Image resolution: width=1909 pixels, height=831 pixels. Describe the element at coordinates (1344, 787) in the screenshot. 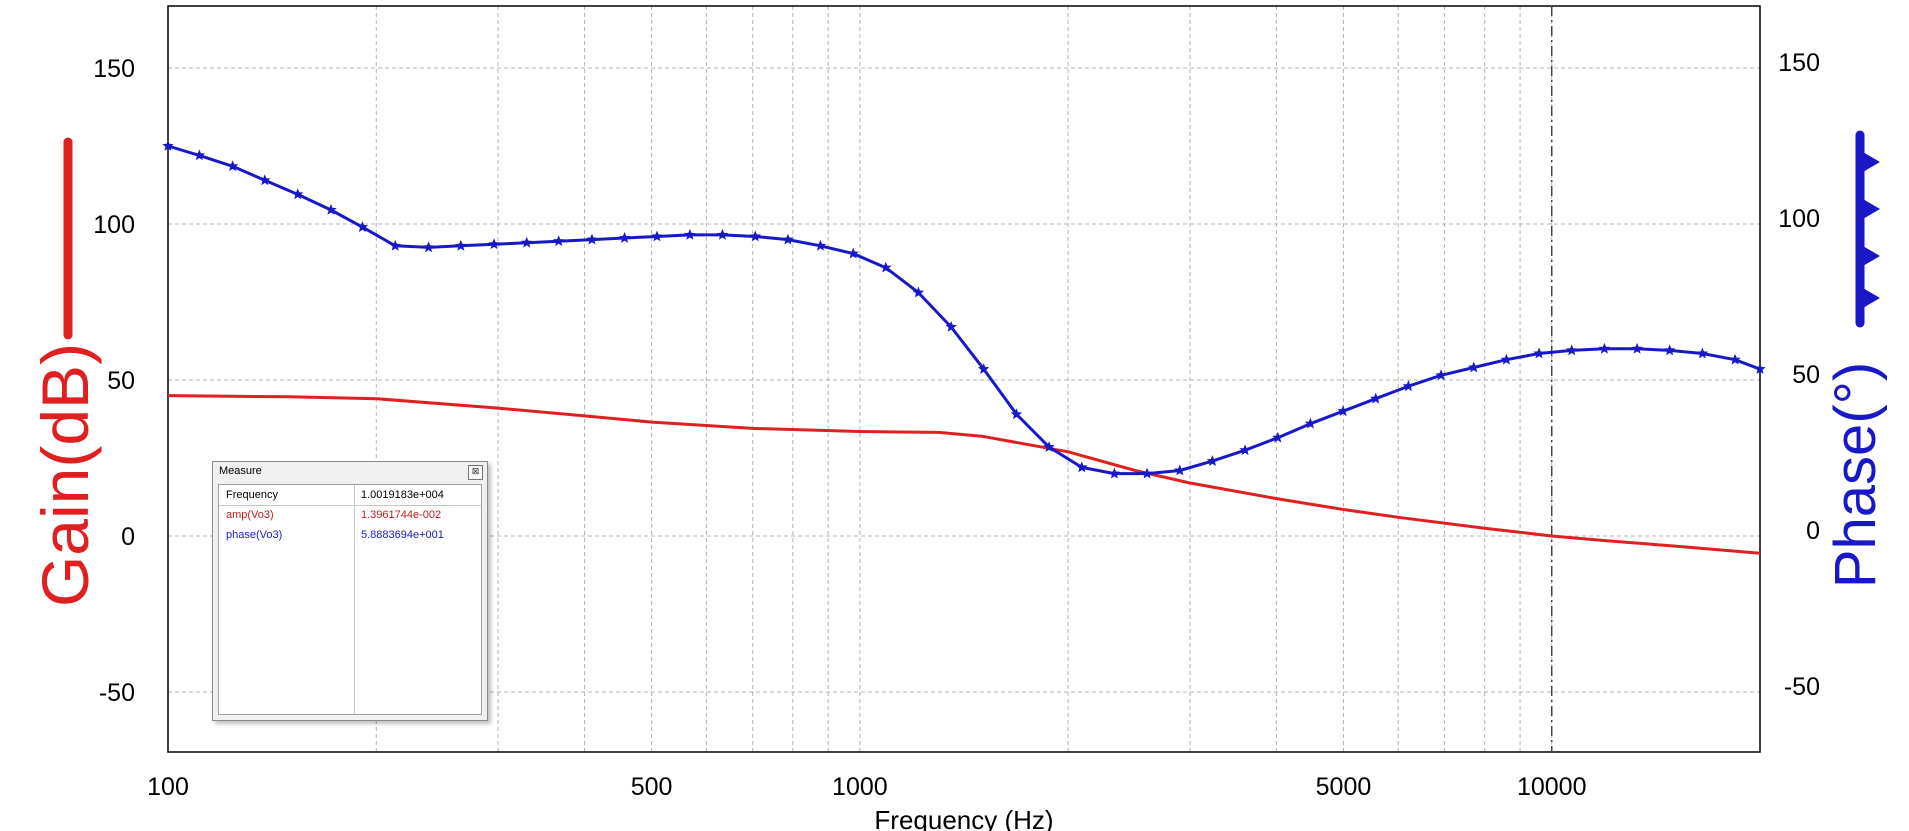

I see `x-tick-label: 5000` at that location.